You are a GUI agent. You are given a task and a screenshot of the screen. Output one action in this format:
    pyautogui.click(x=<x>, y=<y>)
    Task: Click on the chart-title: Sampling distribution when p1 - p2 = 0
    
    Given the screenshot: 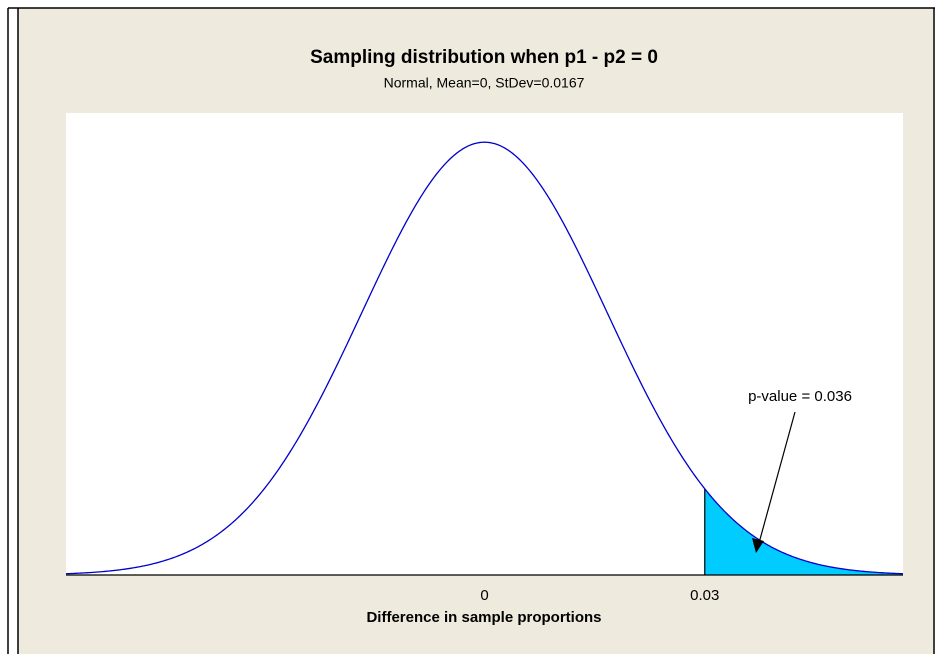 What is the action you would take?
    pyautogui.click(x=484, y=57)
    